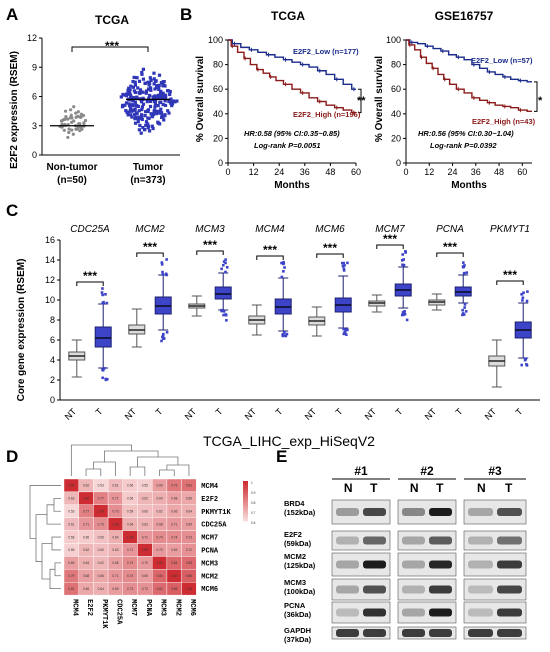 This screenshot has width=550, height=652. What do you see at coordinates (209, 487) in the screenshot?
I see `heatmap-row-label: MCM4` at bounding box center [209, 487].